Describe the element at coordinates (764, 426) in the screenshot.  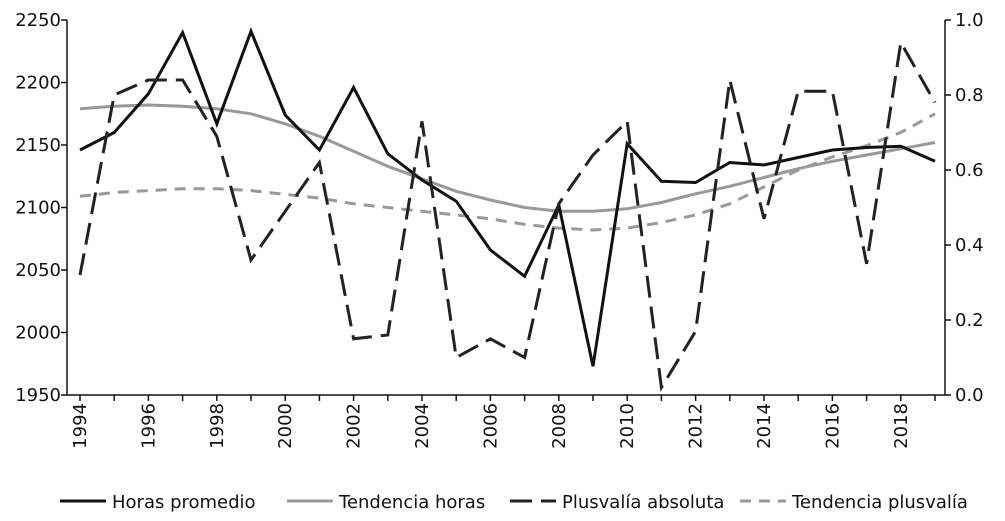
I see `x-tick-label: 2014` at that location.